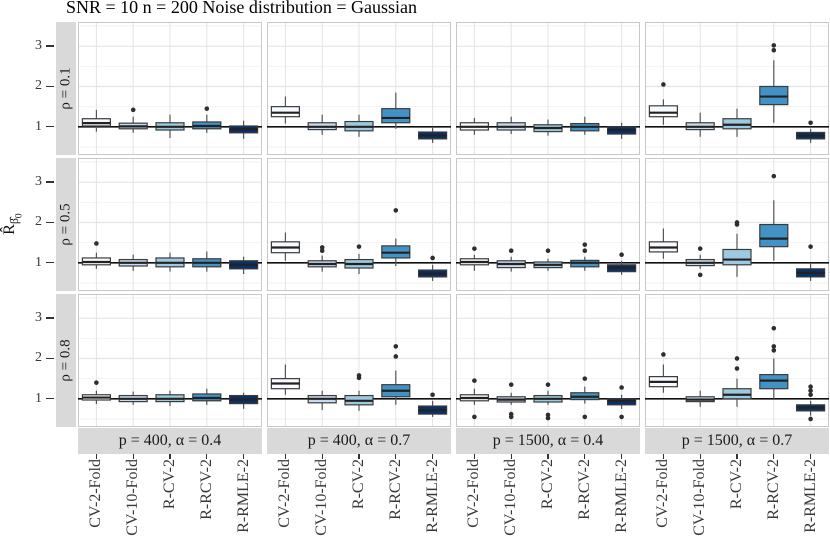 Image resolution: width=830 pixels, height=554 pixels. Describe the element at coordinates (13, 224) in the screenshot. I see `y-axis-label: R̂β̂0` at that location.